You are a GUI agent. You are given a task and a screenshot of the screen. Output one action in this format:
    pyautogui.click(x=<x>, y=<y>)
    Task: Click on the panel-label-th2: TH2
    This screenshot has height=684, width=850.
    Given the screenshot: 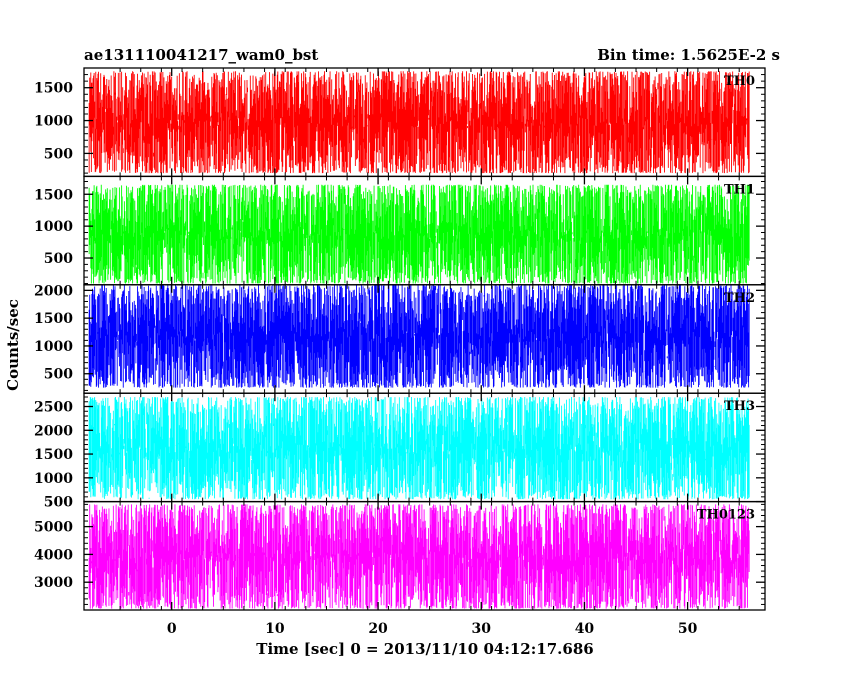 What is the action you would take?
    pyautogui.click(x=739, y=298)
    